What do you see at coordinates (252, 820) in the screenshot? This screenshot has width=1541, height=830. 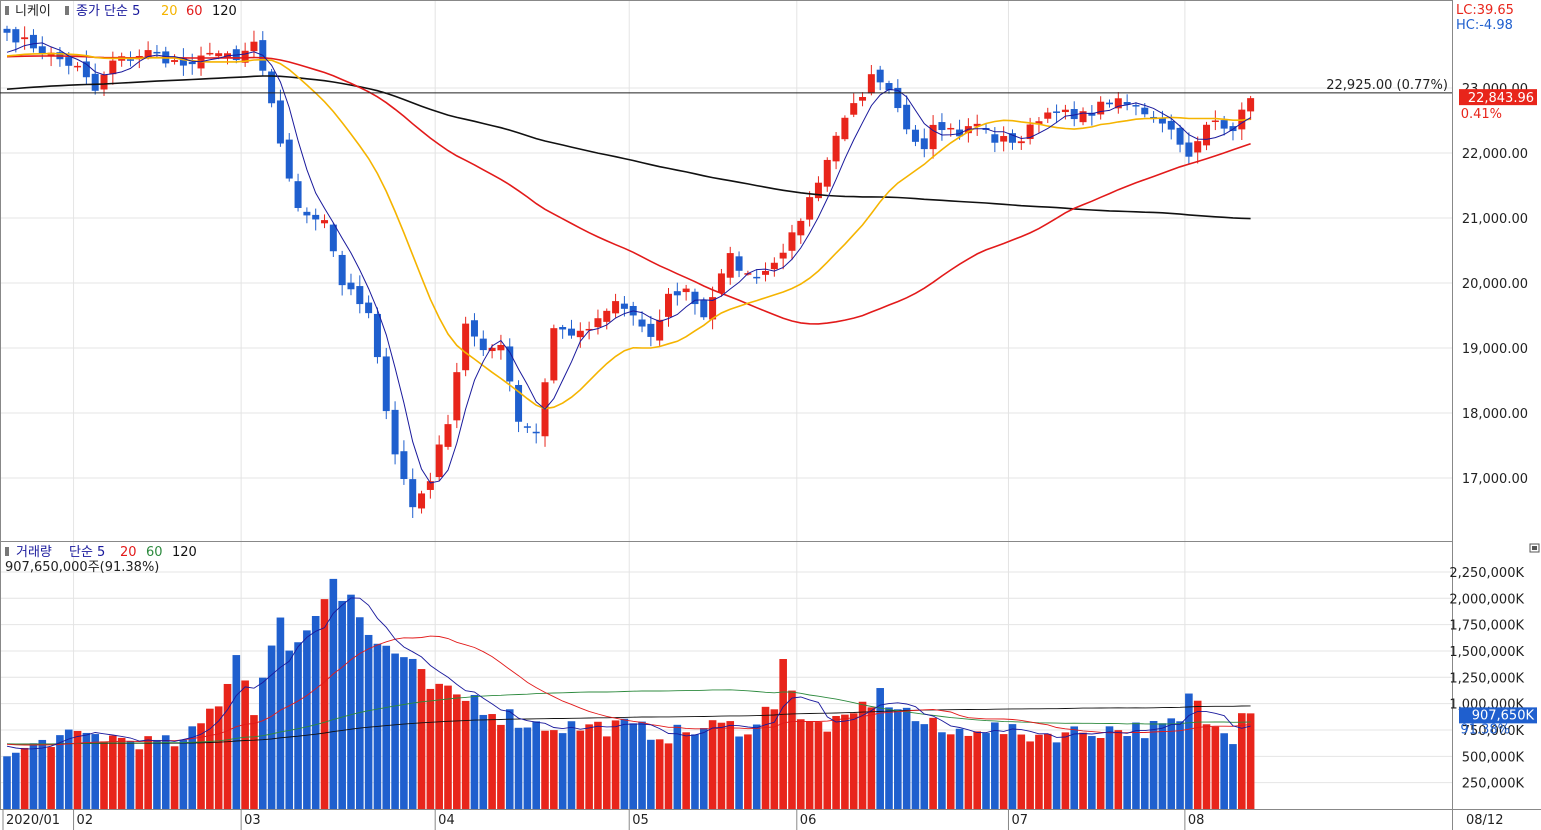 I see `x-tick-label: 03` at bounding box center [252, 820].